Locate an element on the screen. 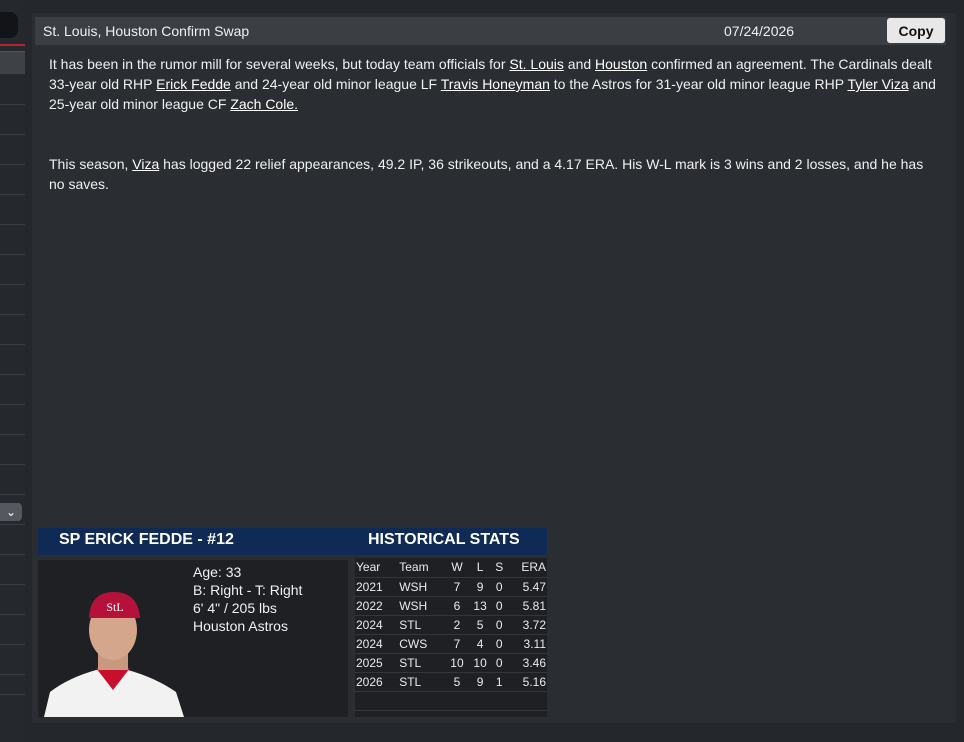  player-age: Age: 33 is located at coordinates (217, 572).